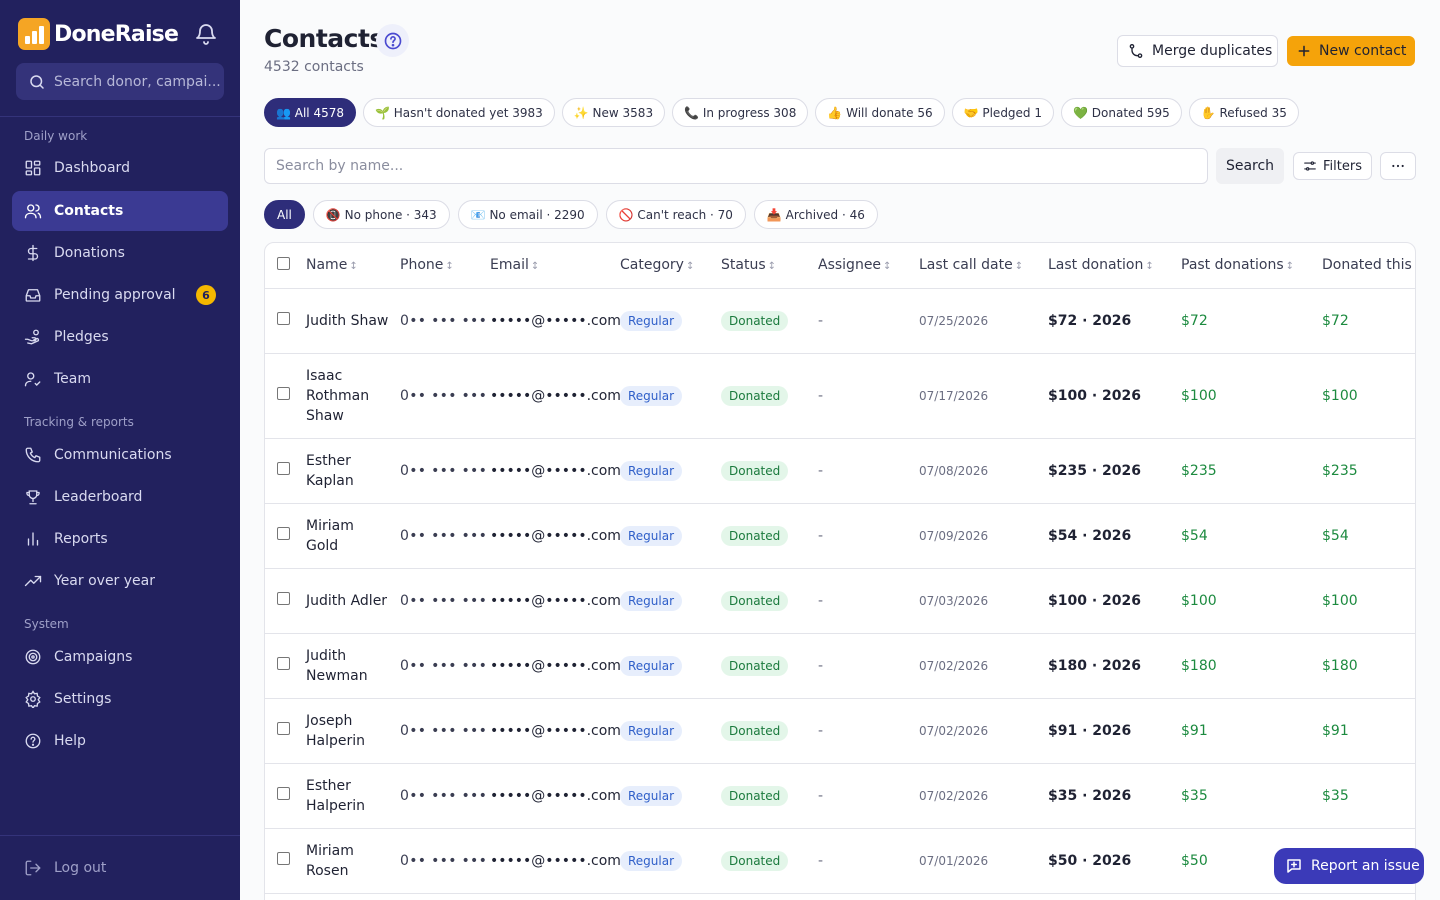  What do you see at coordinates (70, 741) in the screenshot?
I see `sidebar-item-label: Help` at bounding box center [70, 741].